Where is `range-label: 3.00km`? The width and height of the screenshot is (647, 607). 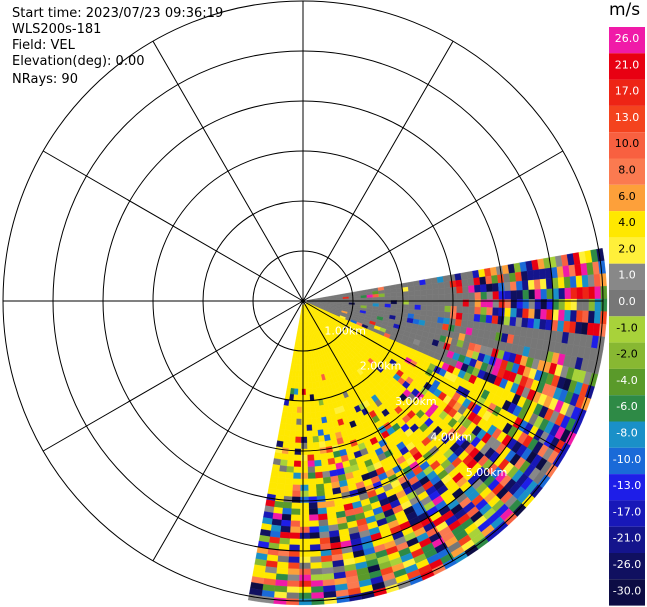
range-label: 3.00km is located at coordinates (416, 401).